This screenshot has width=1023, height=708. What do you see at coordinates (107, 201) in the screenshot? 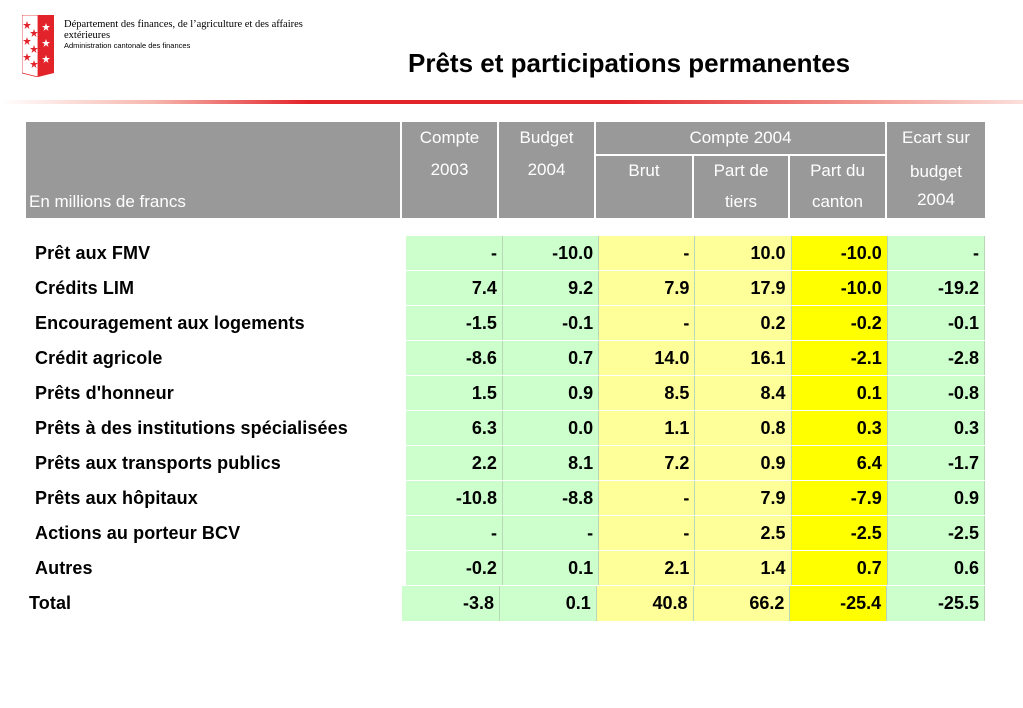
I see `unit-label: En millions de francs` at bounding box center [107, 201].